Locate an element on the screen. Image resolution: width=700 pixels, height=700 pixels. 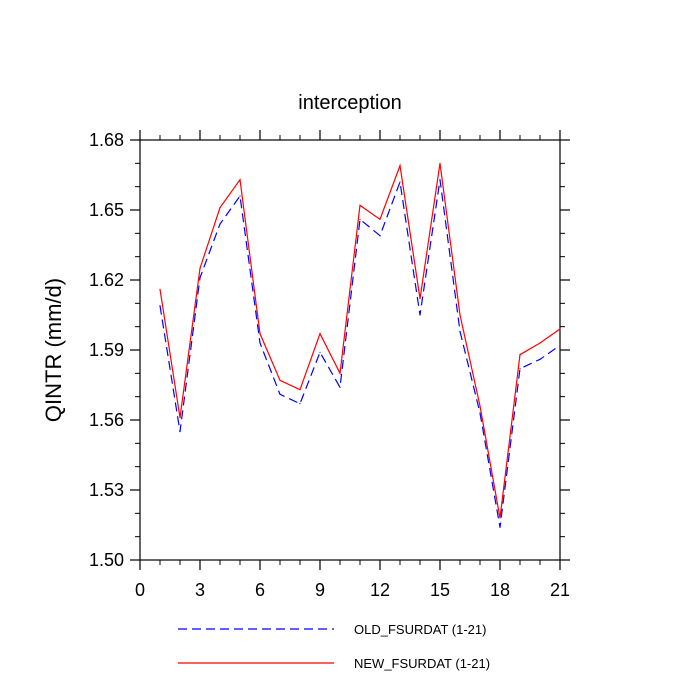
y-tick-label: 1.68 is located at coordinates (106, 140).